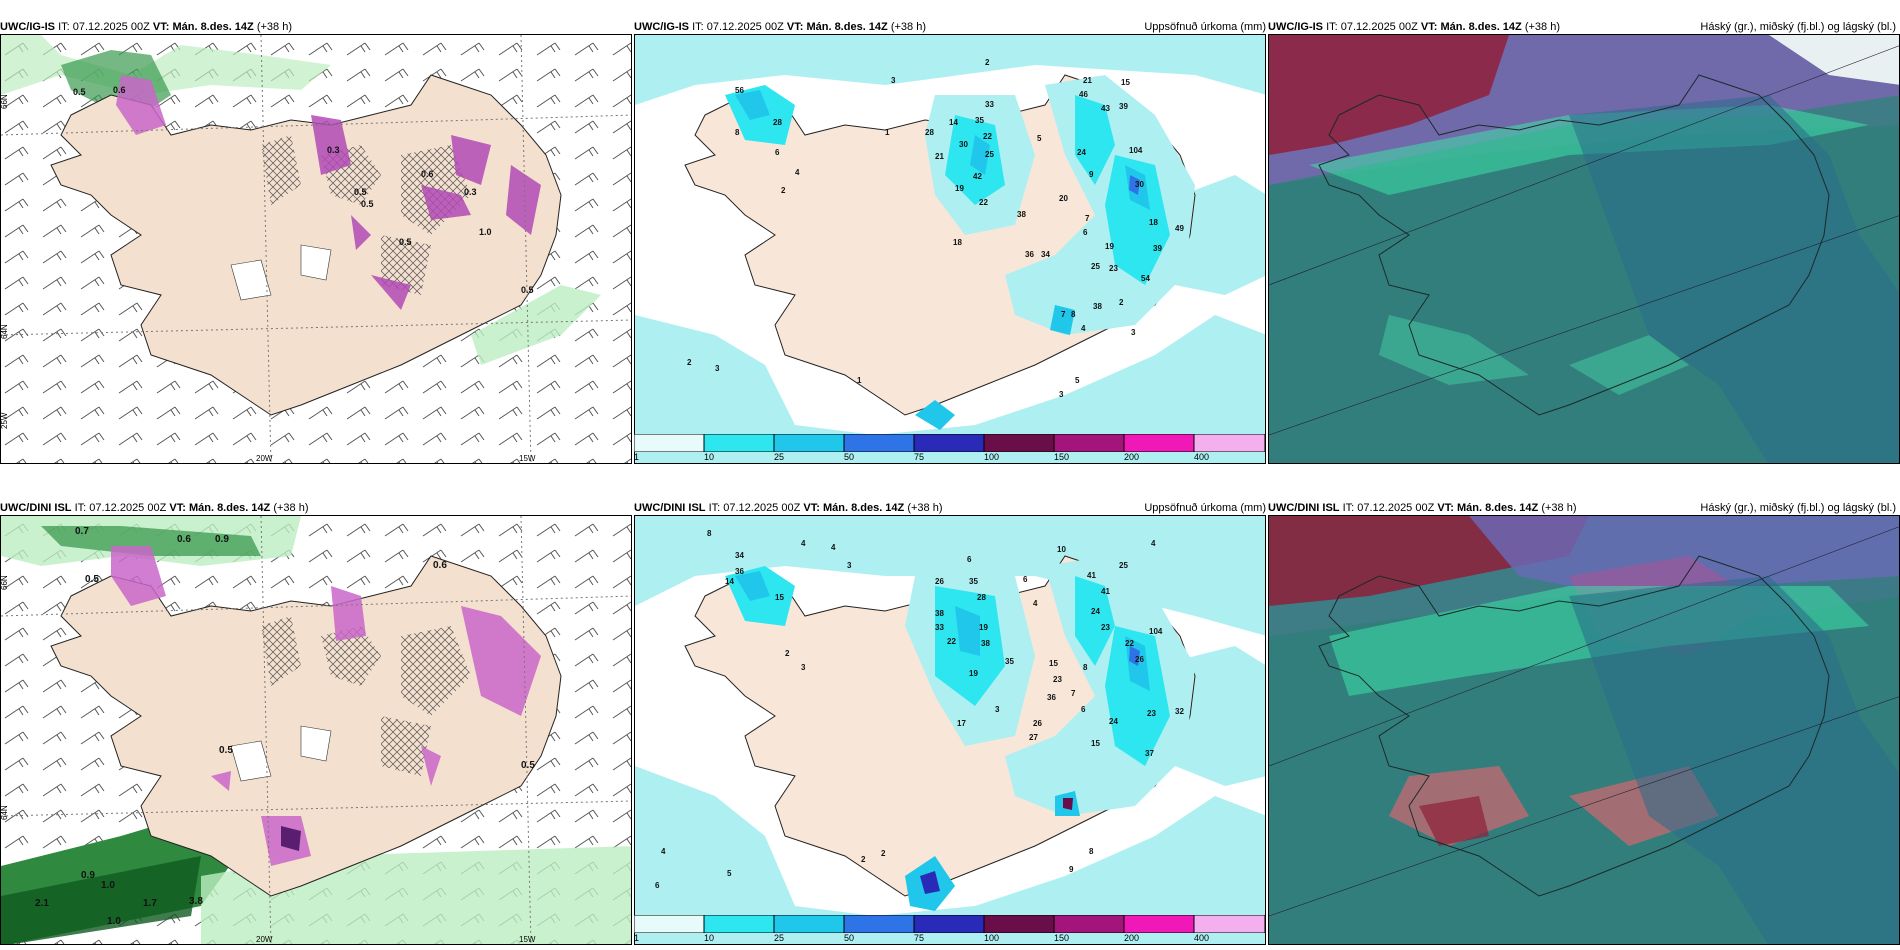  I want to click on iceland-outline, so click(1574, 726).